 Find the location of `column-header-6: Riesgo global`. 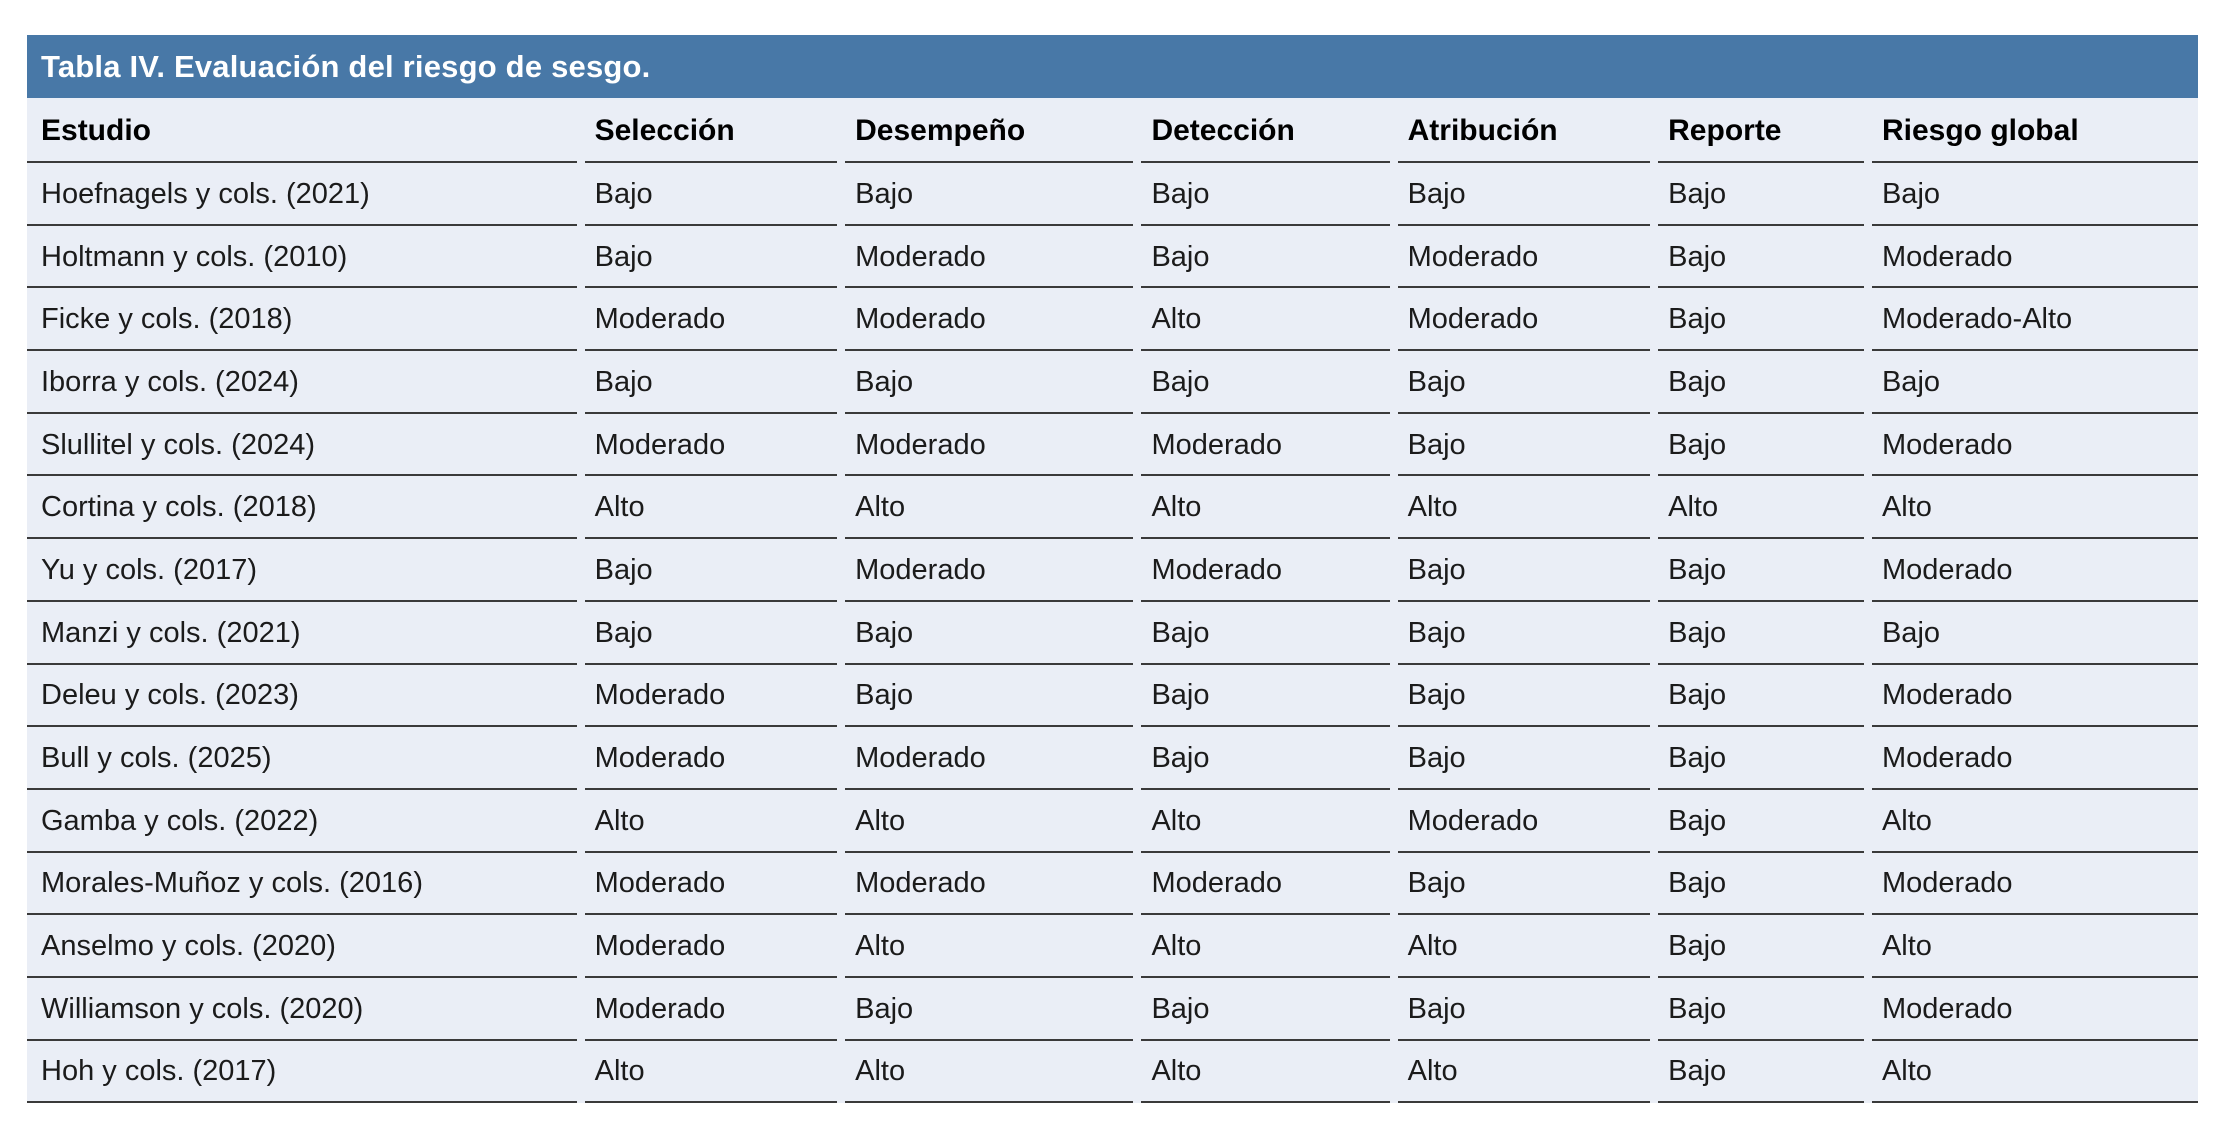

column-header-6: Riesgo global is located at coordinates (2032, 130).